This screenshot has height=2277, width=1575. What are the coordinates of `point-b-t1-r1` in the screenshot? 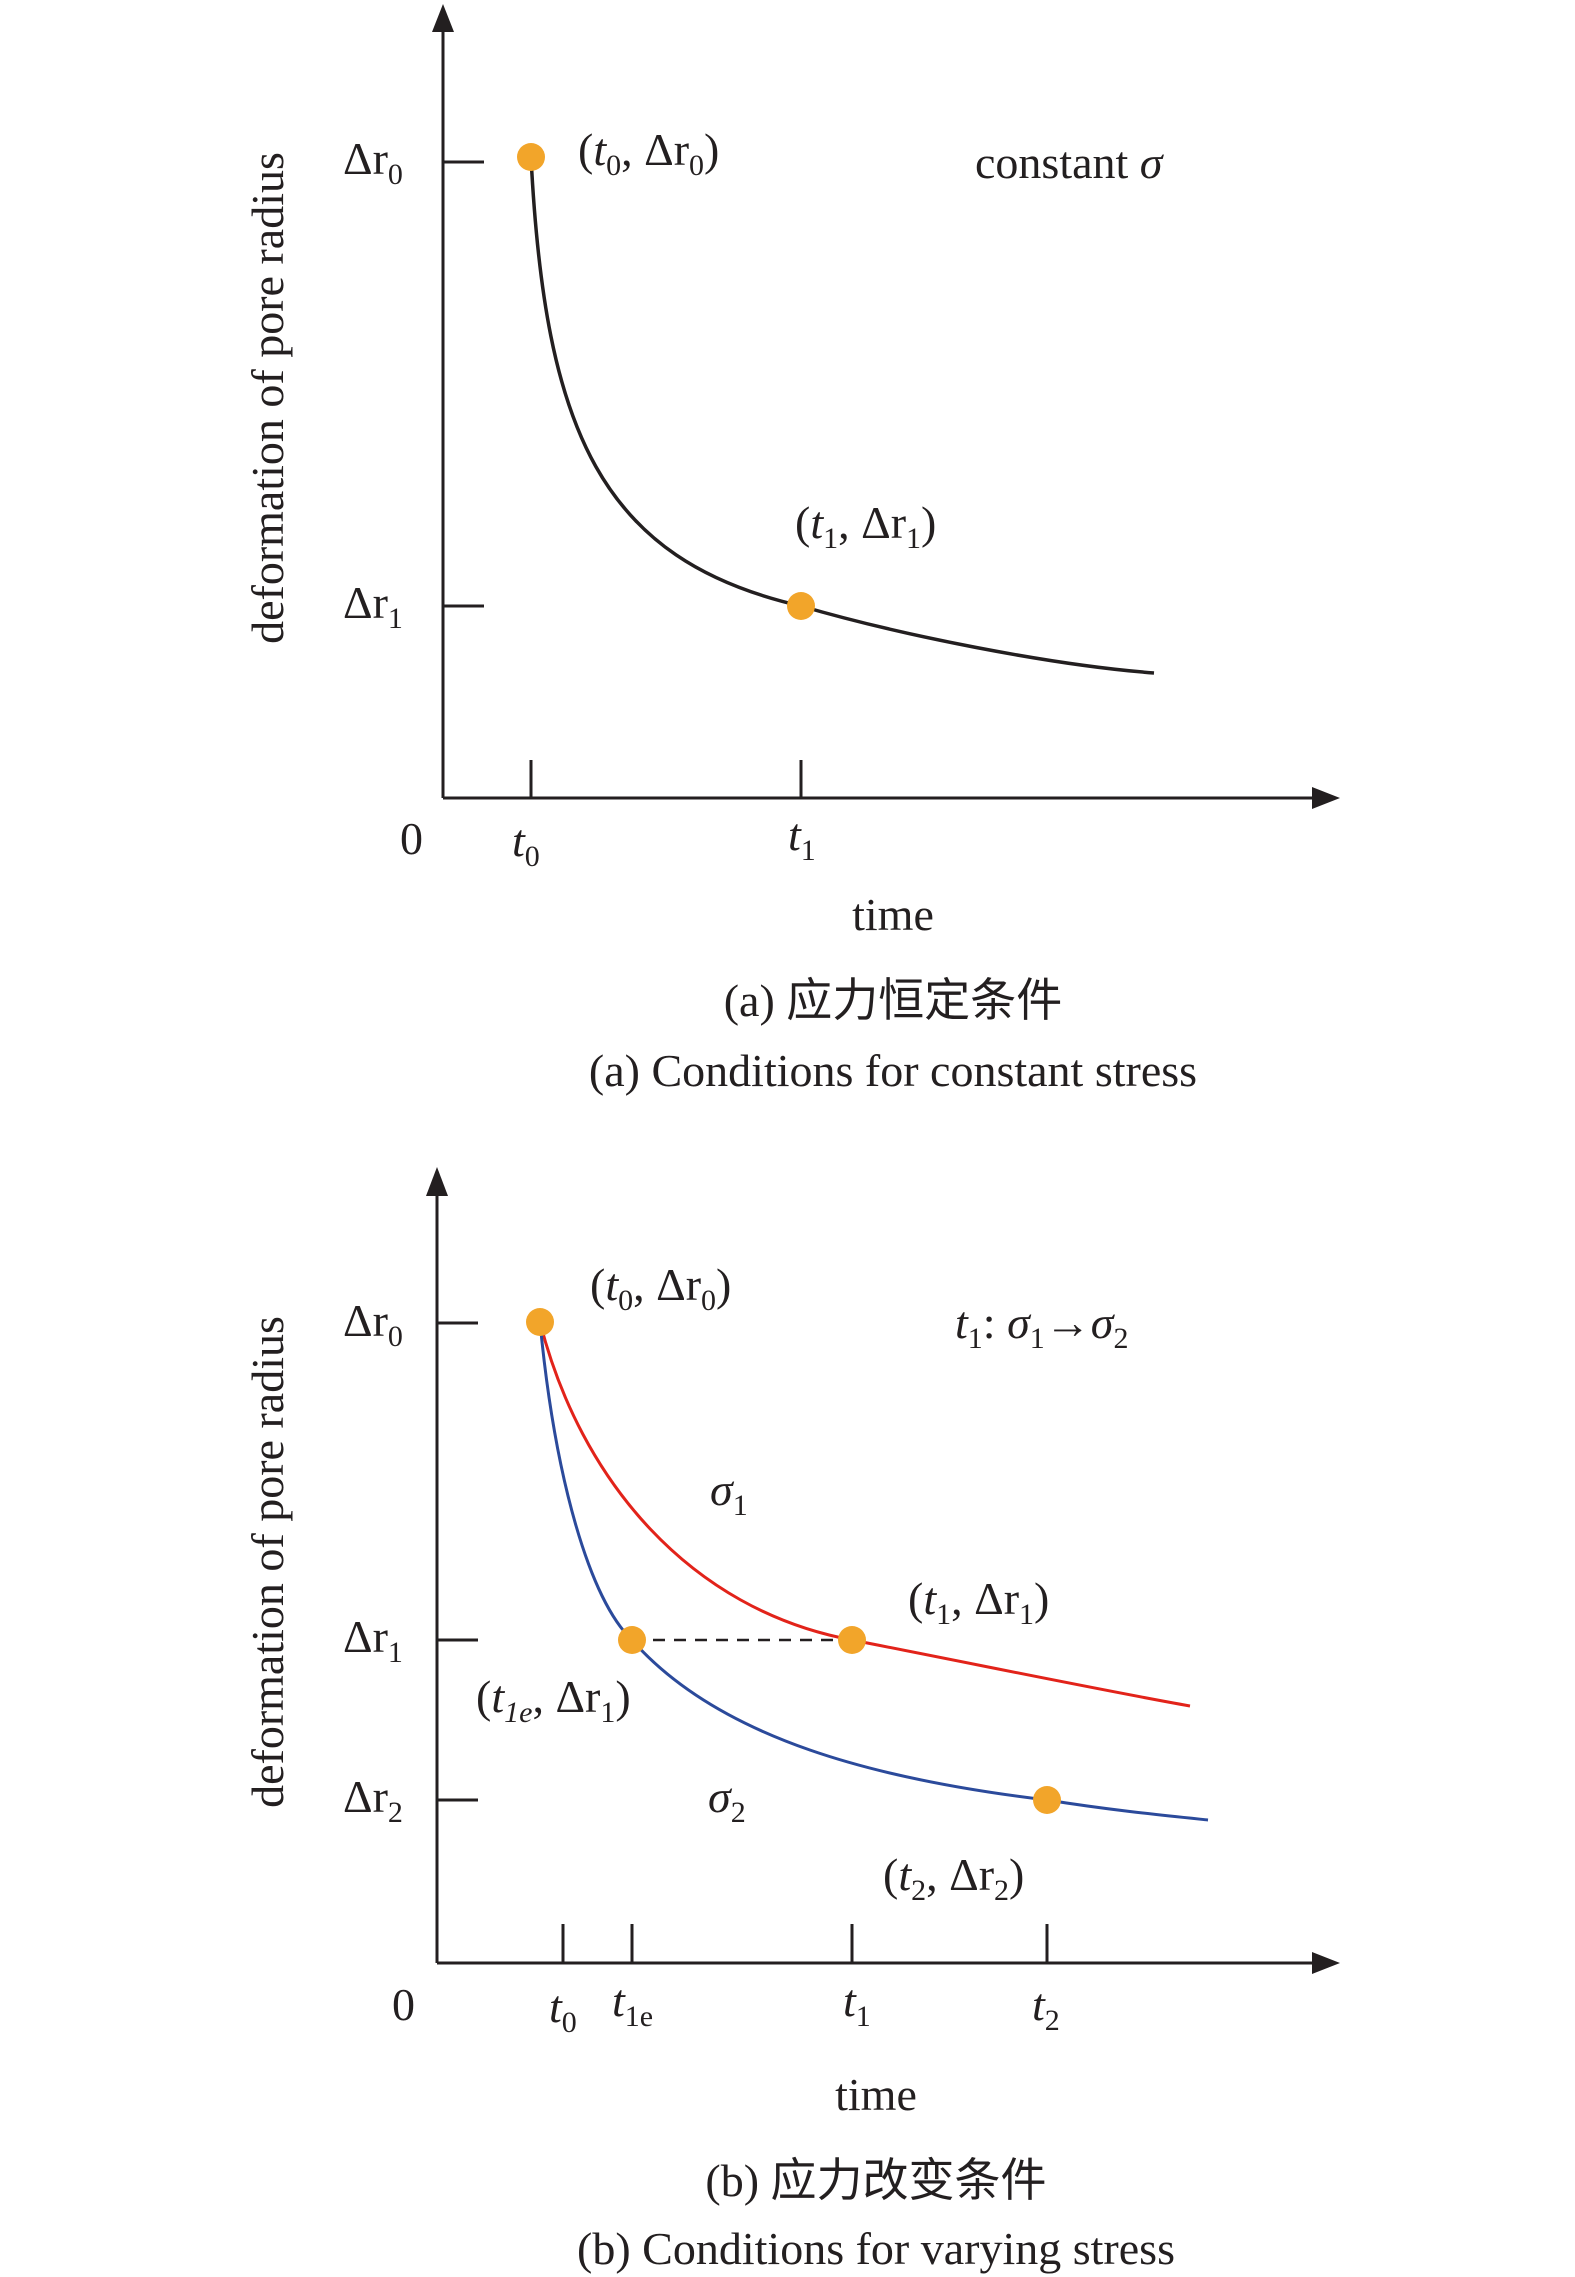 It's located at (852, 1640).